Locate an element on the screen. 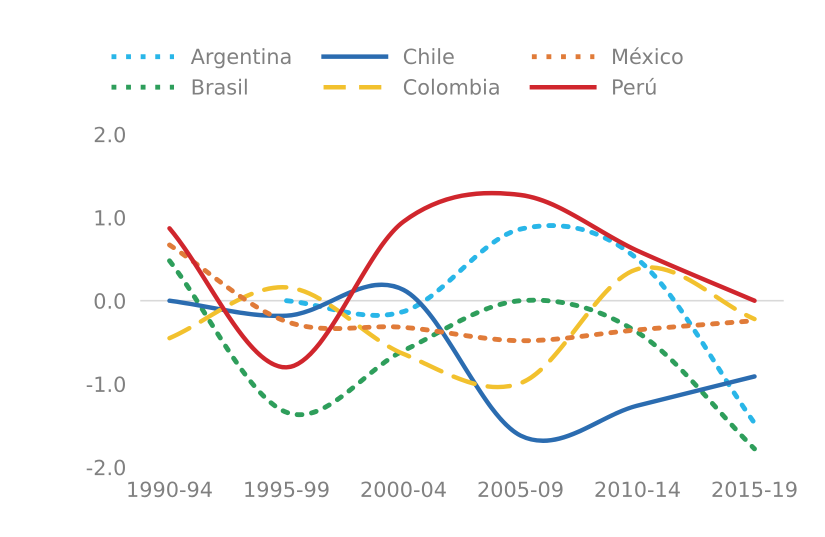 The image size is (825, 537). x-tick-label: 1995-99 is located at coordinates (287, 489).